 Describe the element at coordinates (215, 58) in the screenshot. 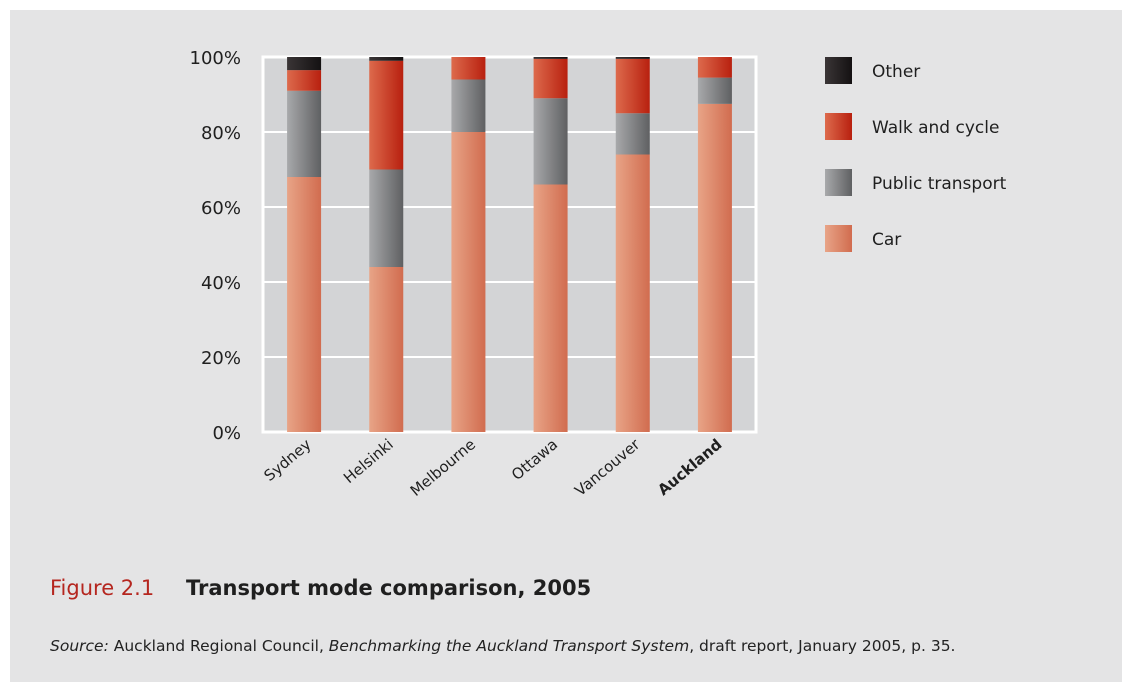

I see `y-tick-label: 100%` at that location.